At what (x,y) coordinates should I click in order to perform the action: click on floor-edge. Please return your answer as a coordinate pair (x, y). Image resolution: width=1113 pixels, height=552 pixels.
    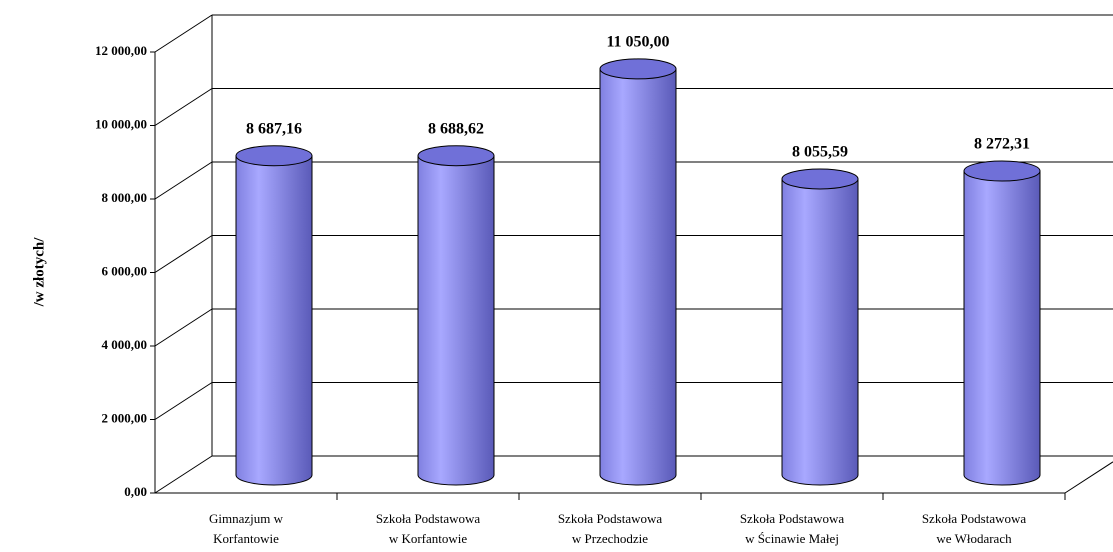
    Looking at the image, I should click on (1088, 477).